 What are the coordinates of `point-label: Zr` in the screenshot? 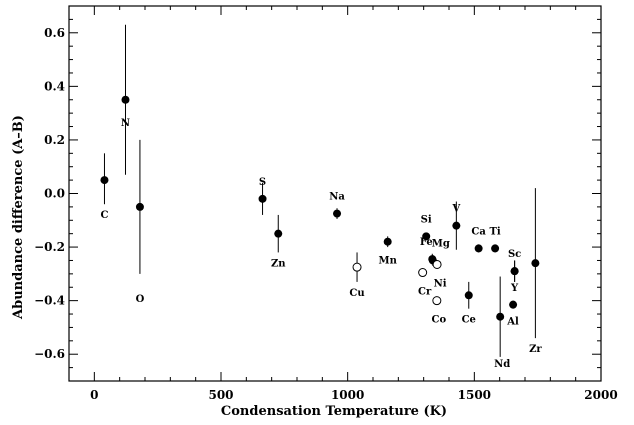 It's located at (535, 349).